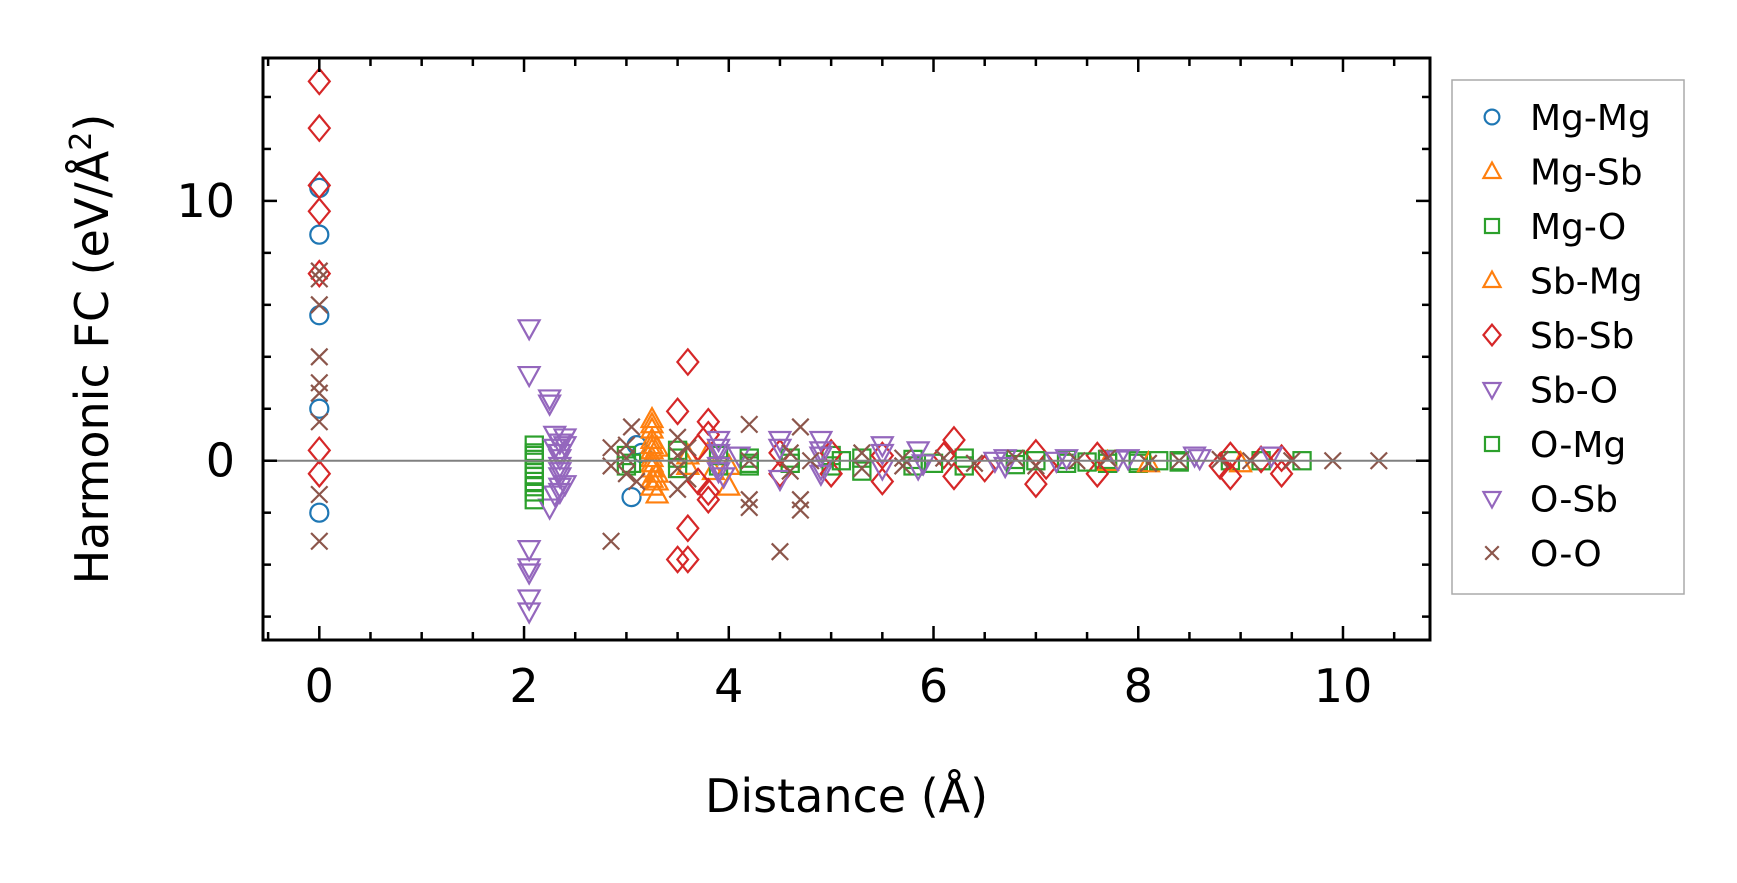 This screenshot has height=883, width=1737. I want to click on y-tick-label: 10, so click(205, 201).